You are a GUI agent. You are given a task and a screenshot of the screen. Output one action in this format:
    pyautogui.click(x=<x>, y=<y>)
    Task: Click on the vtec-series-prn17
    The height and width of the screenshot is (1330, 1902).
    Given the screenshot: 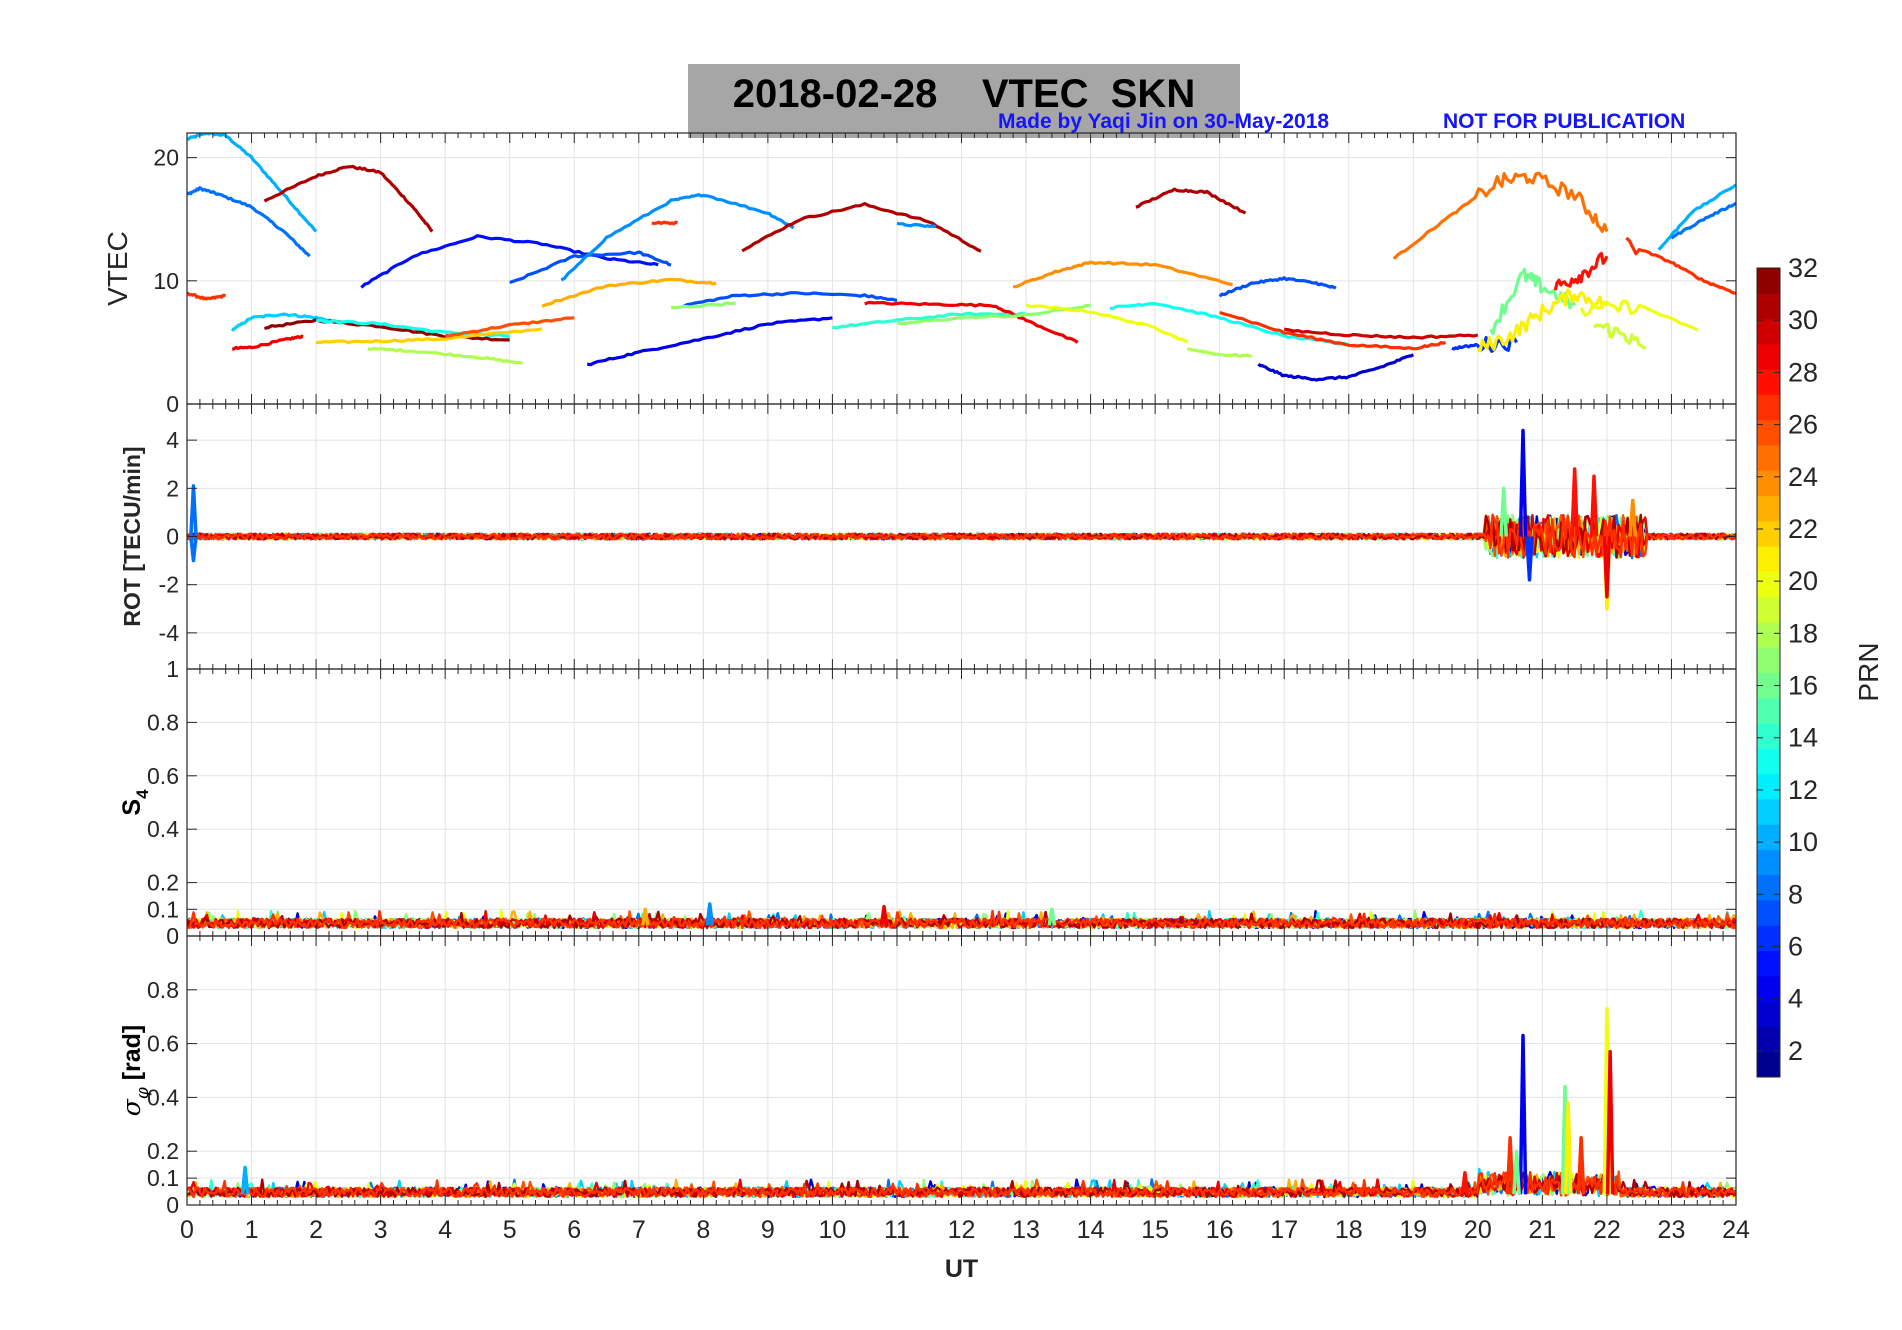 What is the action you would take?
    pyautogui.click(x=703, y=305)
    